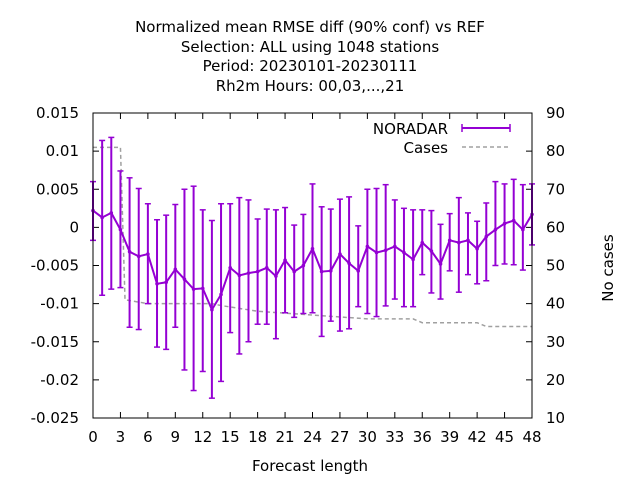 Image resolution: width=640 pixels, height=480 pixels. Describe the element at coordinates (555, 342) in the screenshot. I see `y2-tick-label: 30` at that location.